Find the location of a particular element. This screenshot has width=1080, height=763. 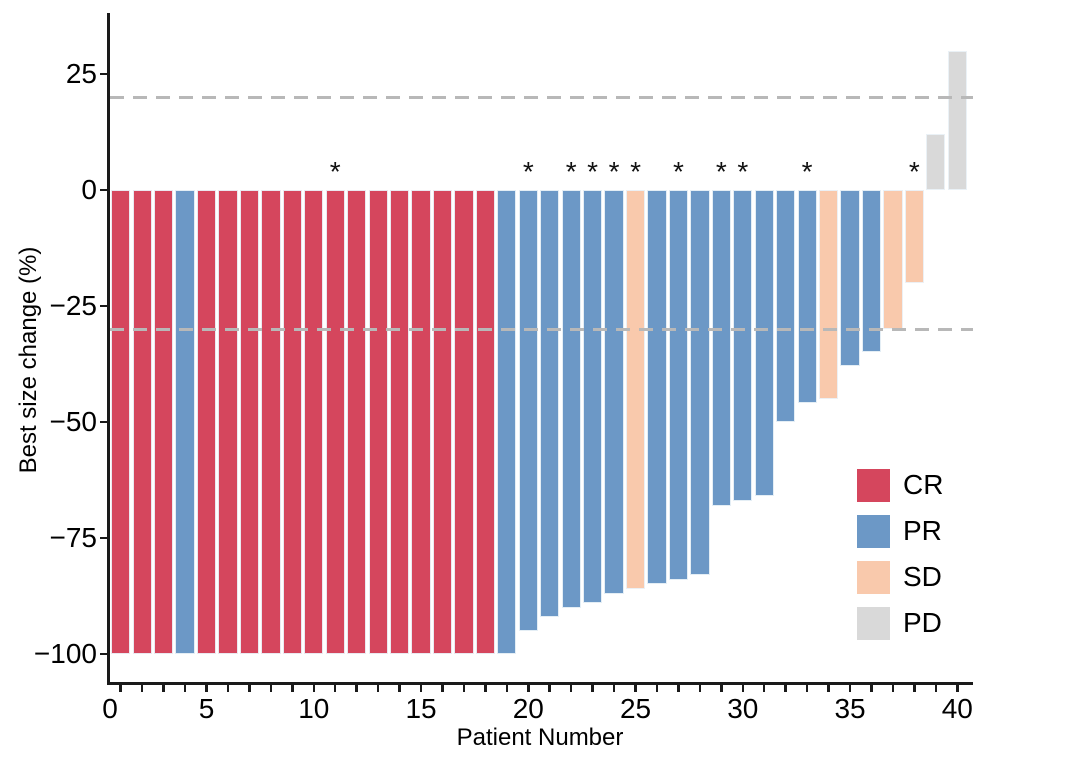

x-tick-label: 10 is located at coordinates (314, 708).